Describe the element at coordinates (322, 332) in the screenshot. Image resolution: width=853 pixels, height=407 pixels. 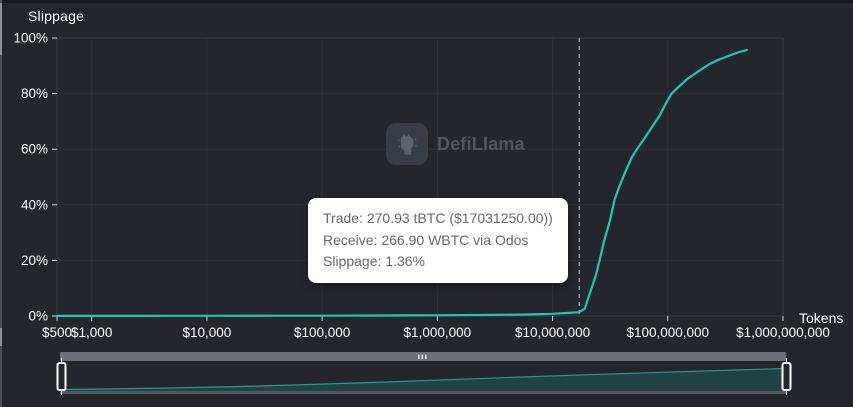
I see `x-tick-label: $100,000` at that location.